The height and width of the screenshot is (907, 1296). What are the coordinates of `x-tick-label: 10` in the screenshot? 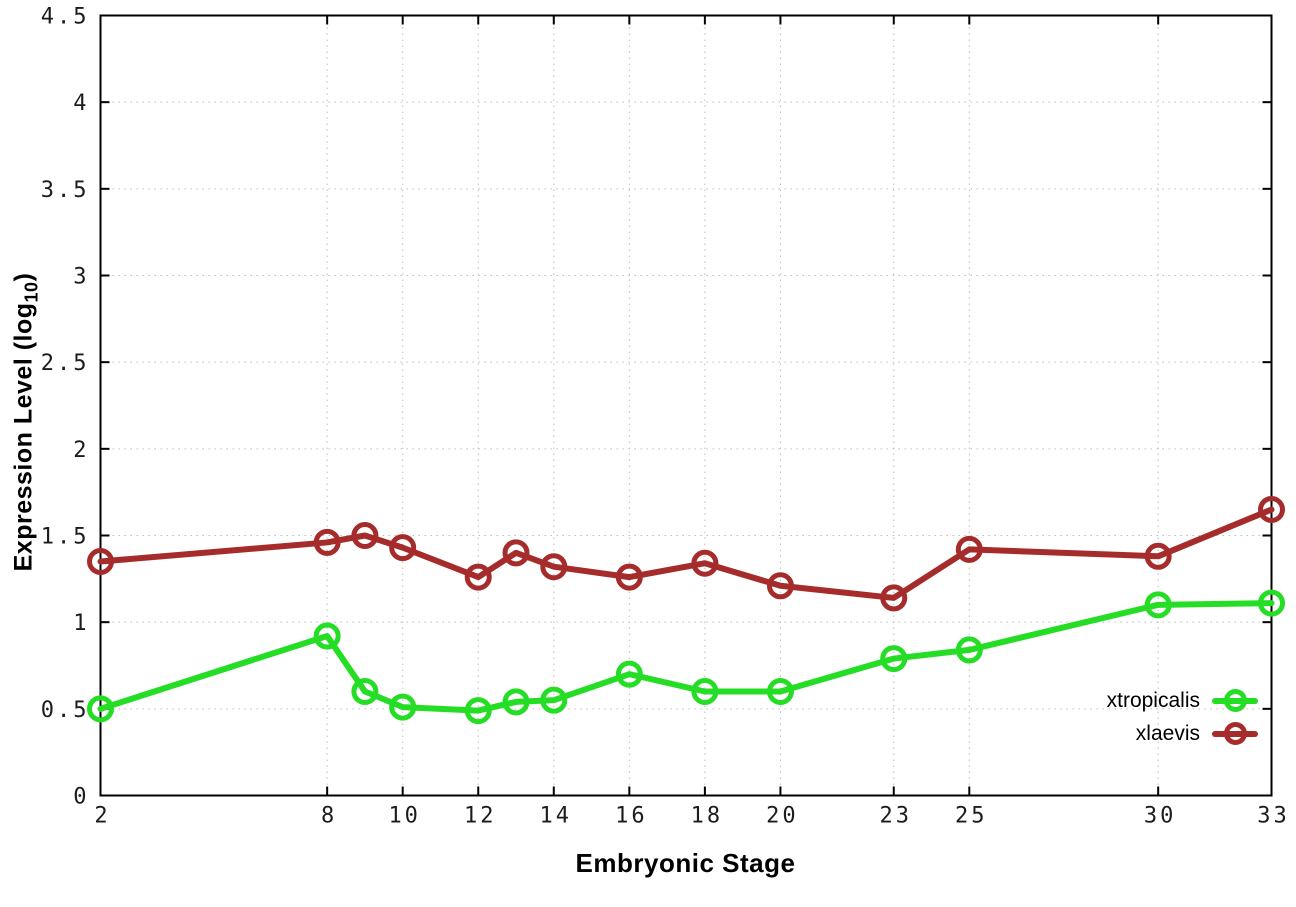 It's located at (404, 816).